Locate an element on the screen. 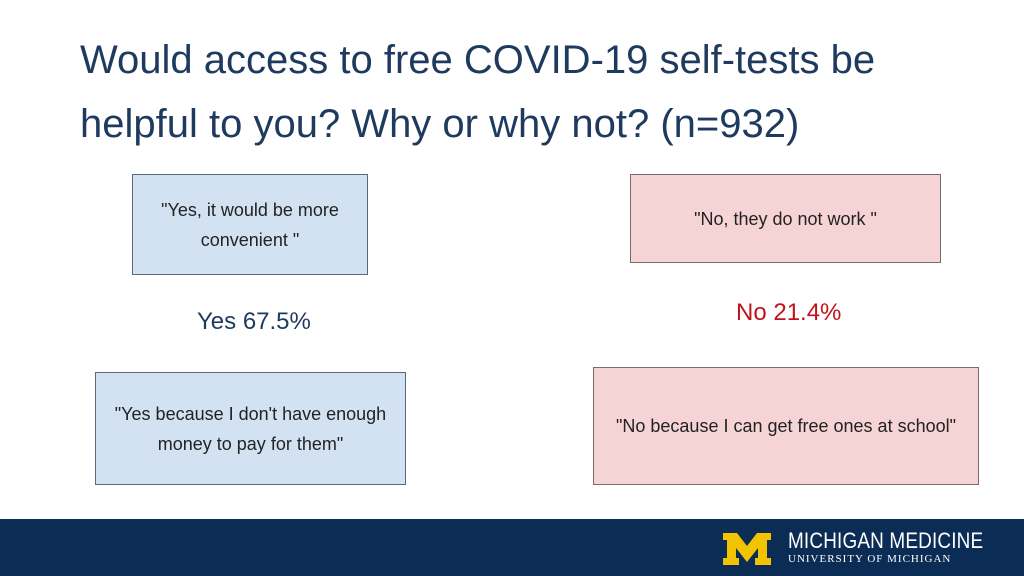 This screenshot has width=1024, height=576. quote-box-yes-convenient: "Yes, it would be more convenient " is located at coordinates (250, 224).